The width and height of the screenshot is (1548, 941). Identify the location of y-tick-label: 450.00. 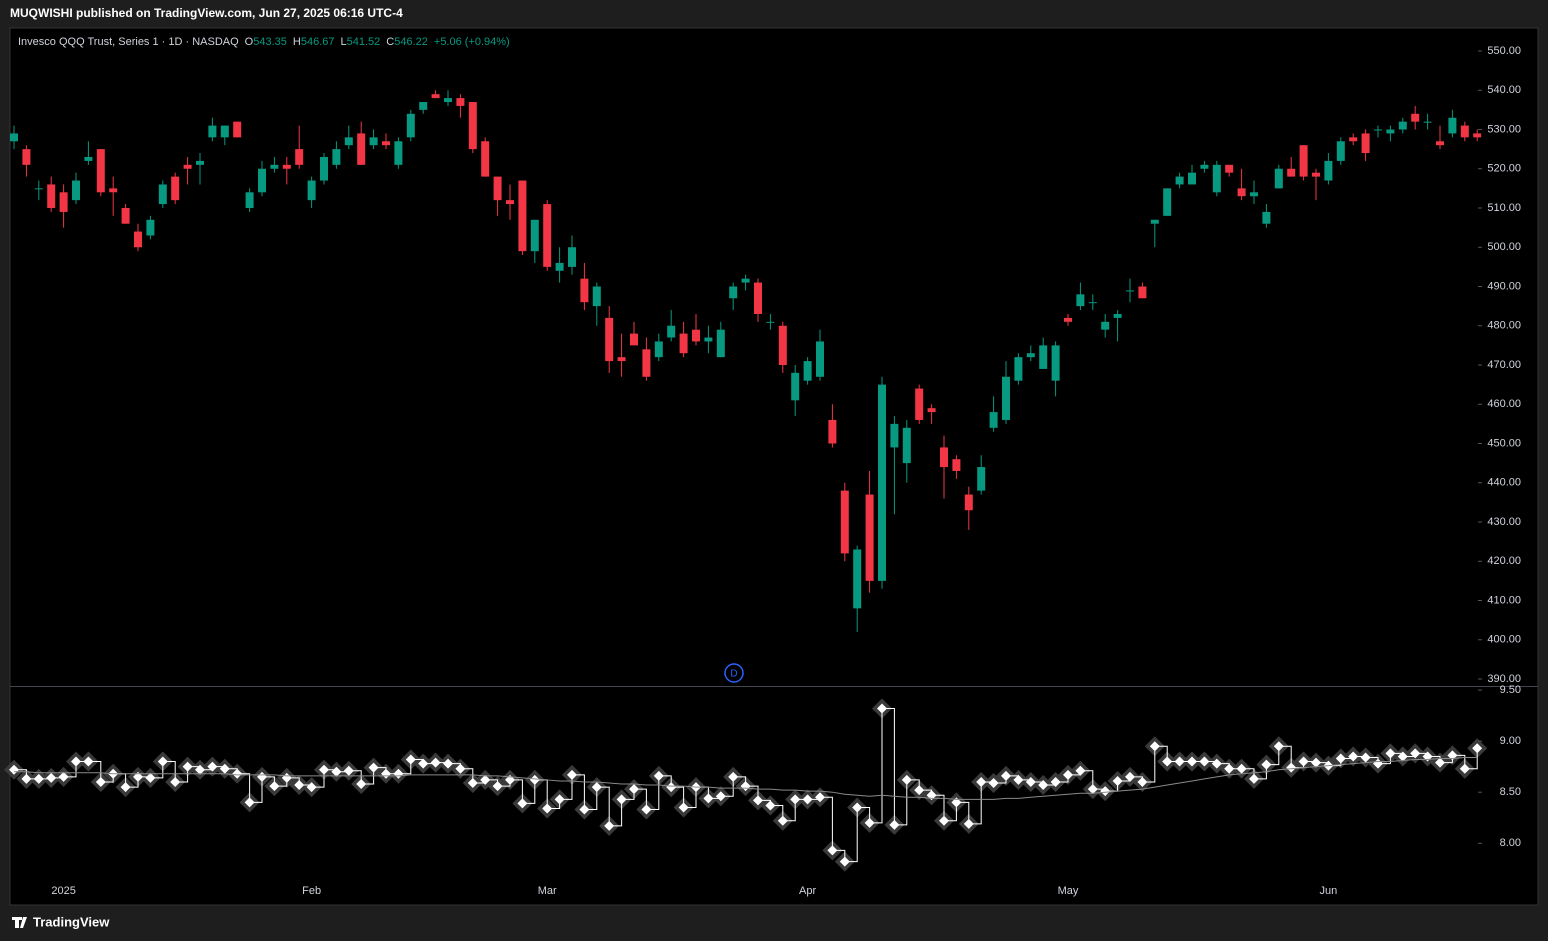
(1504, 443).